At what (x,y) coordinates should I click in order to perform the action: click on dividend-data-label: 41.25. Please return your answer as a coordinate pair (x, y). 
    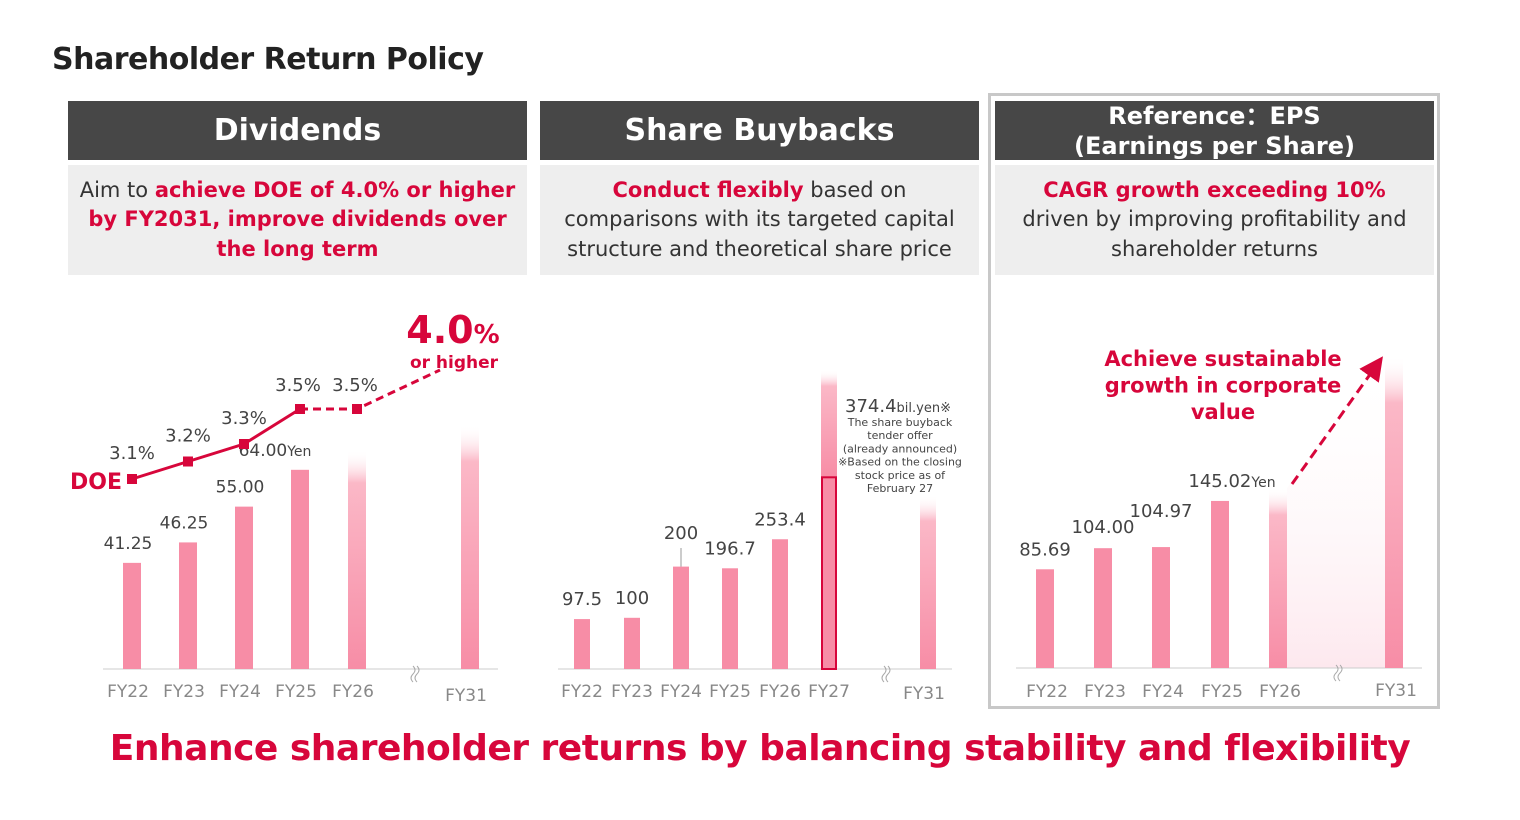
    Looking at the image, I should click on (128, 544).